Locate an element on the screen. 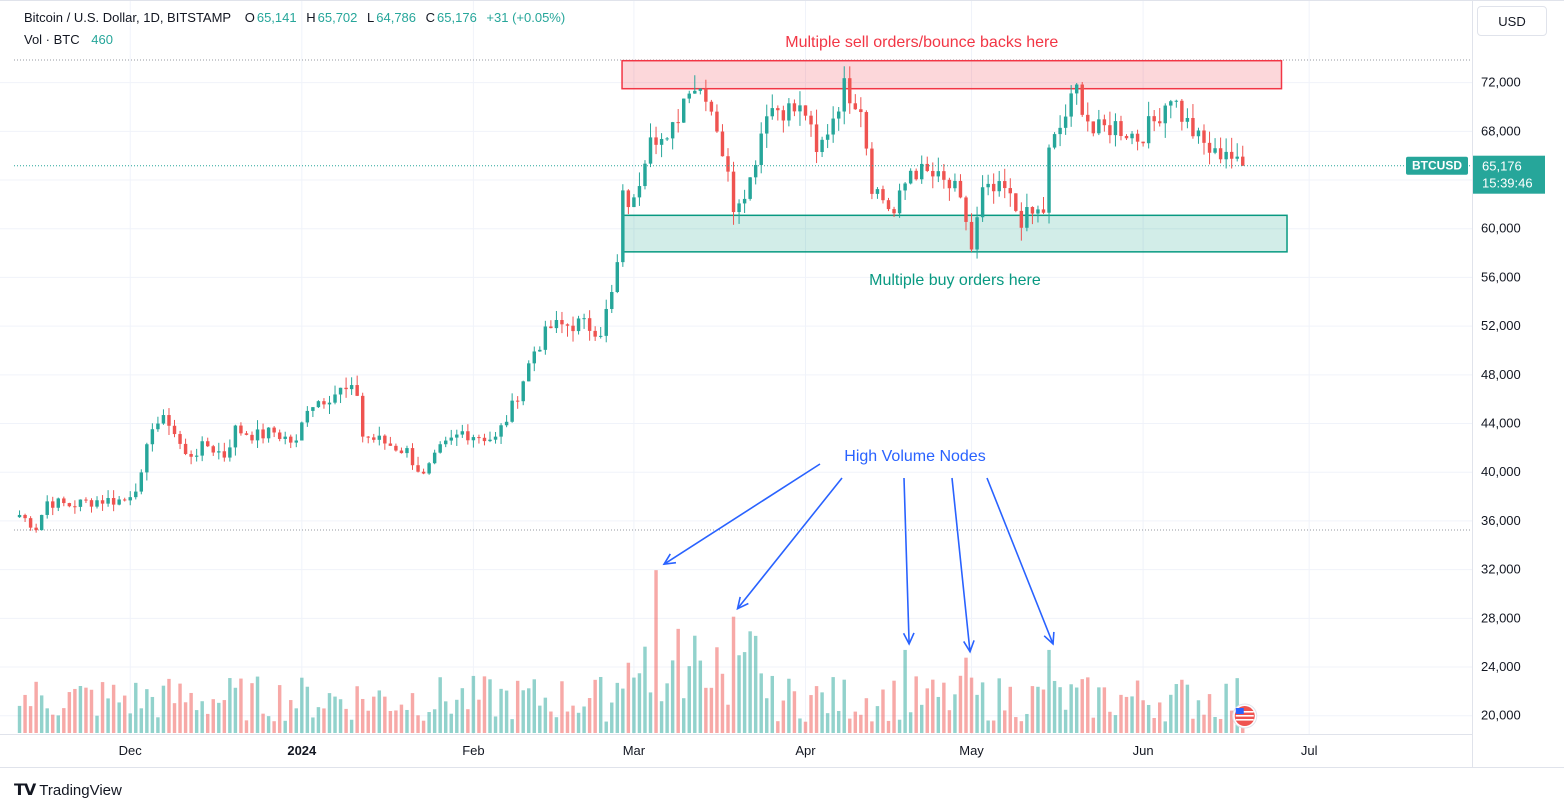 This screenshot has width=1564, height=812. volume-arrow is located at coordinates (1020, 561).